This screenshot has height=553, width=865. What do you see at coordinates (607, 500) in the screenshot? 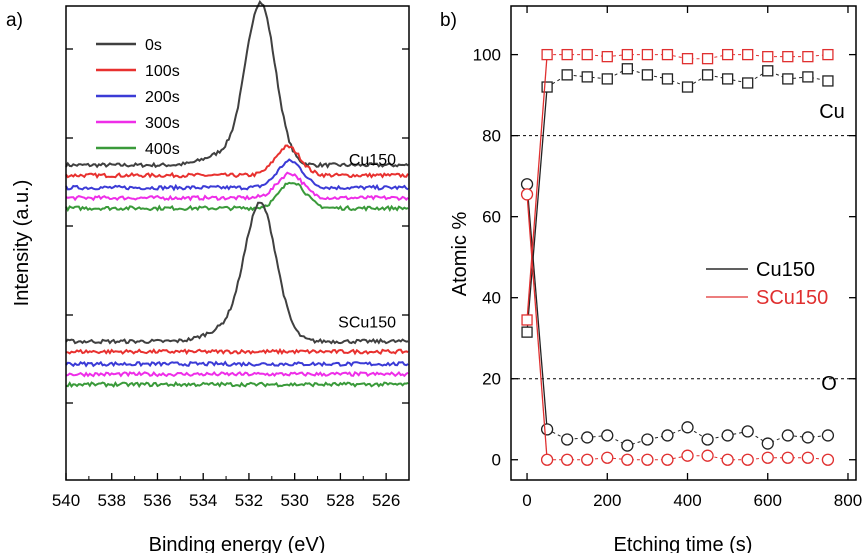
I see `x-tick-label: 200` at bounding box center [607, 500].